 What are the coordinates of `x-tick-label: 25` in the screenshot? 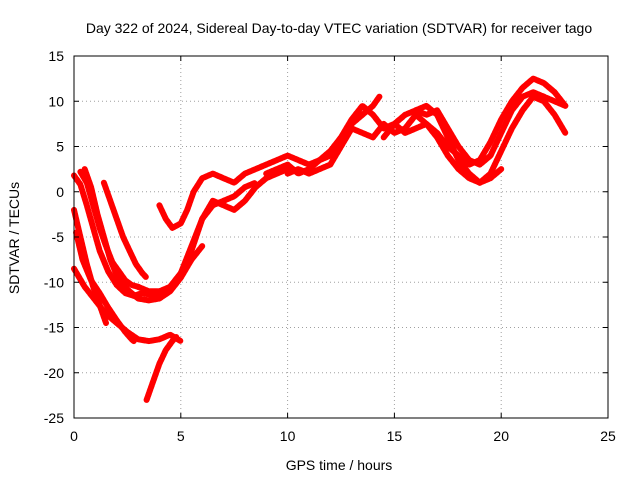 It's located at (608, 436).